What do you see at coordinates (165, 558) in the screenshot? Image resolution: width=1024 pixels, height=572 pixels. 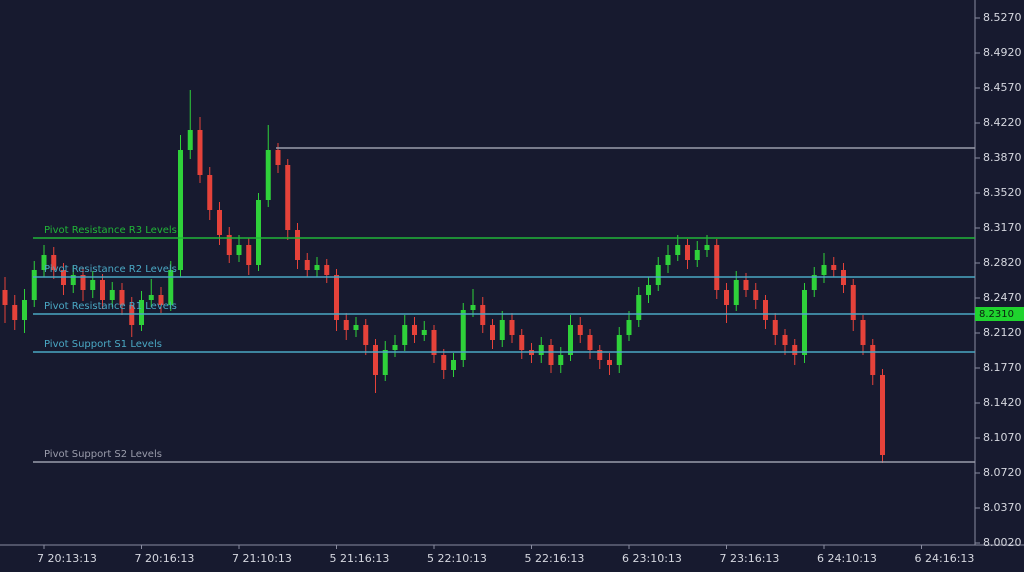 I see `x-tick-label: 7 20:16:13` at bounding box center [165, 558].